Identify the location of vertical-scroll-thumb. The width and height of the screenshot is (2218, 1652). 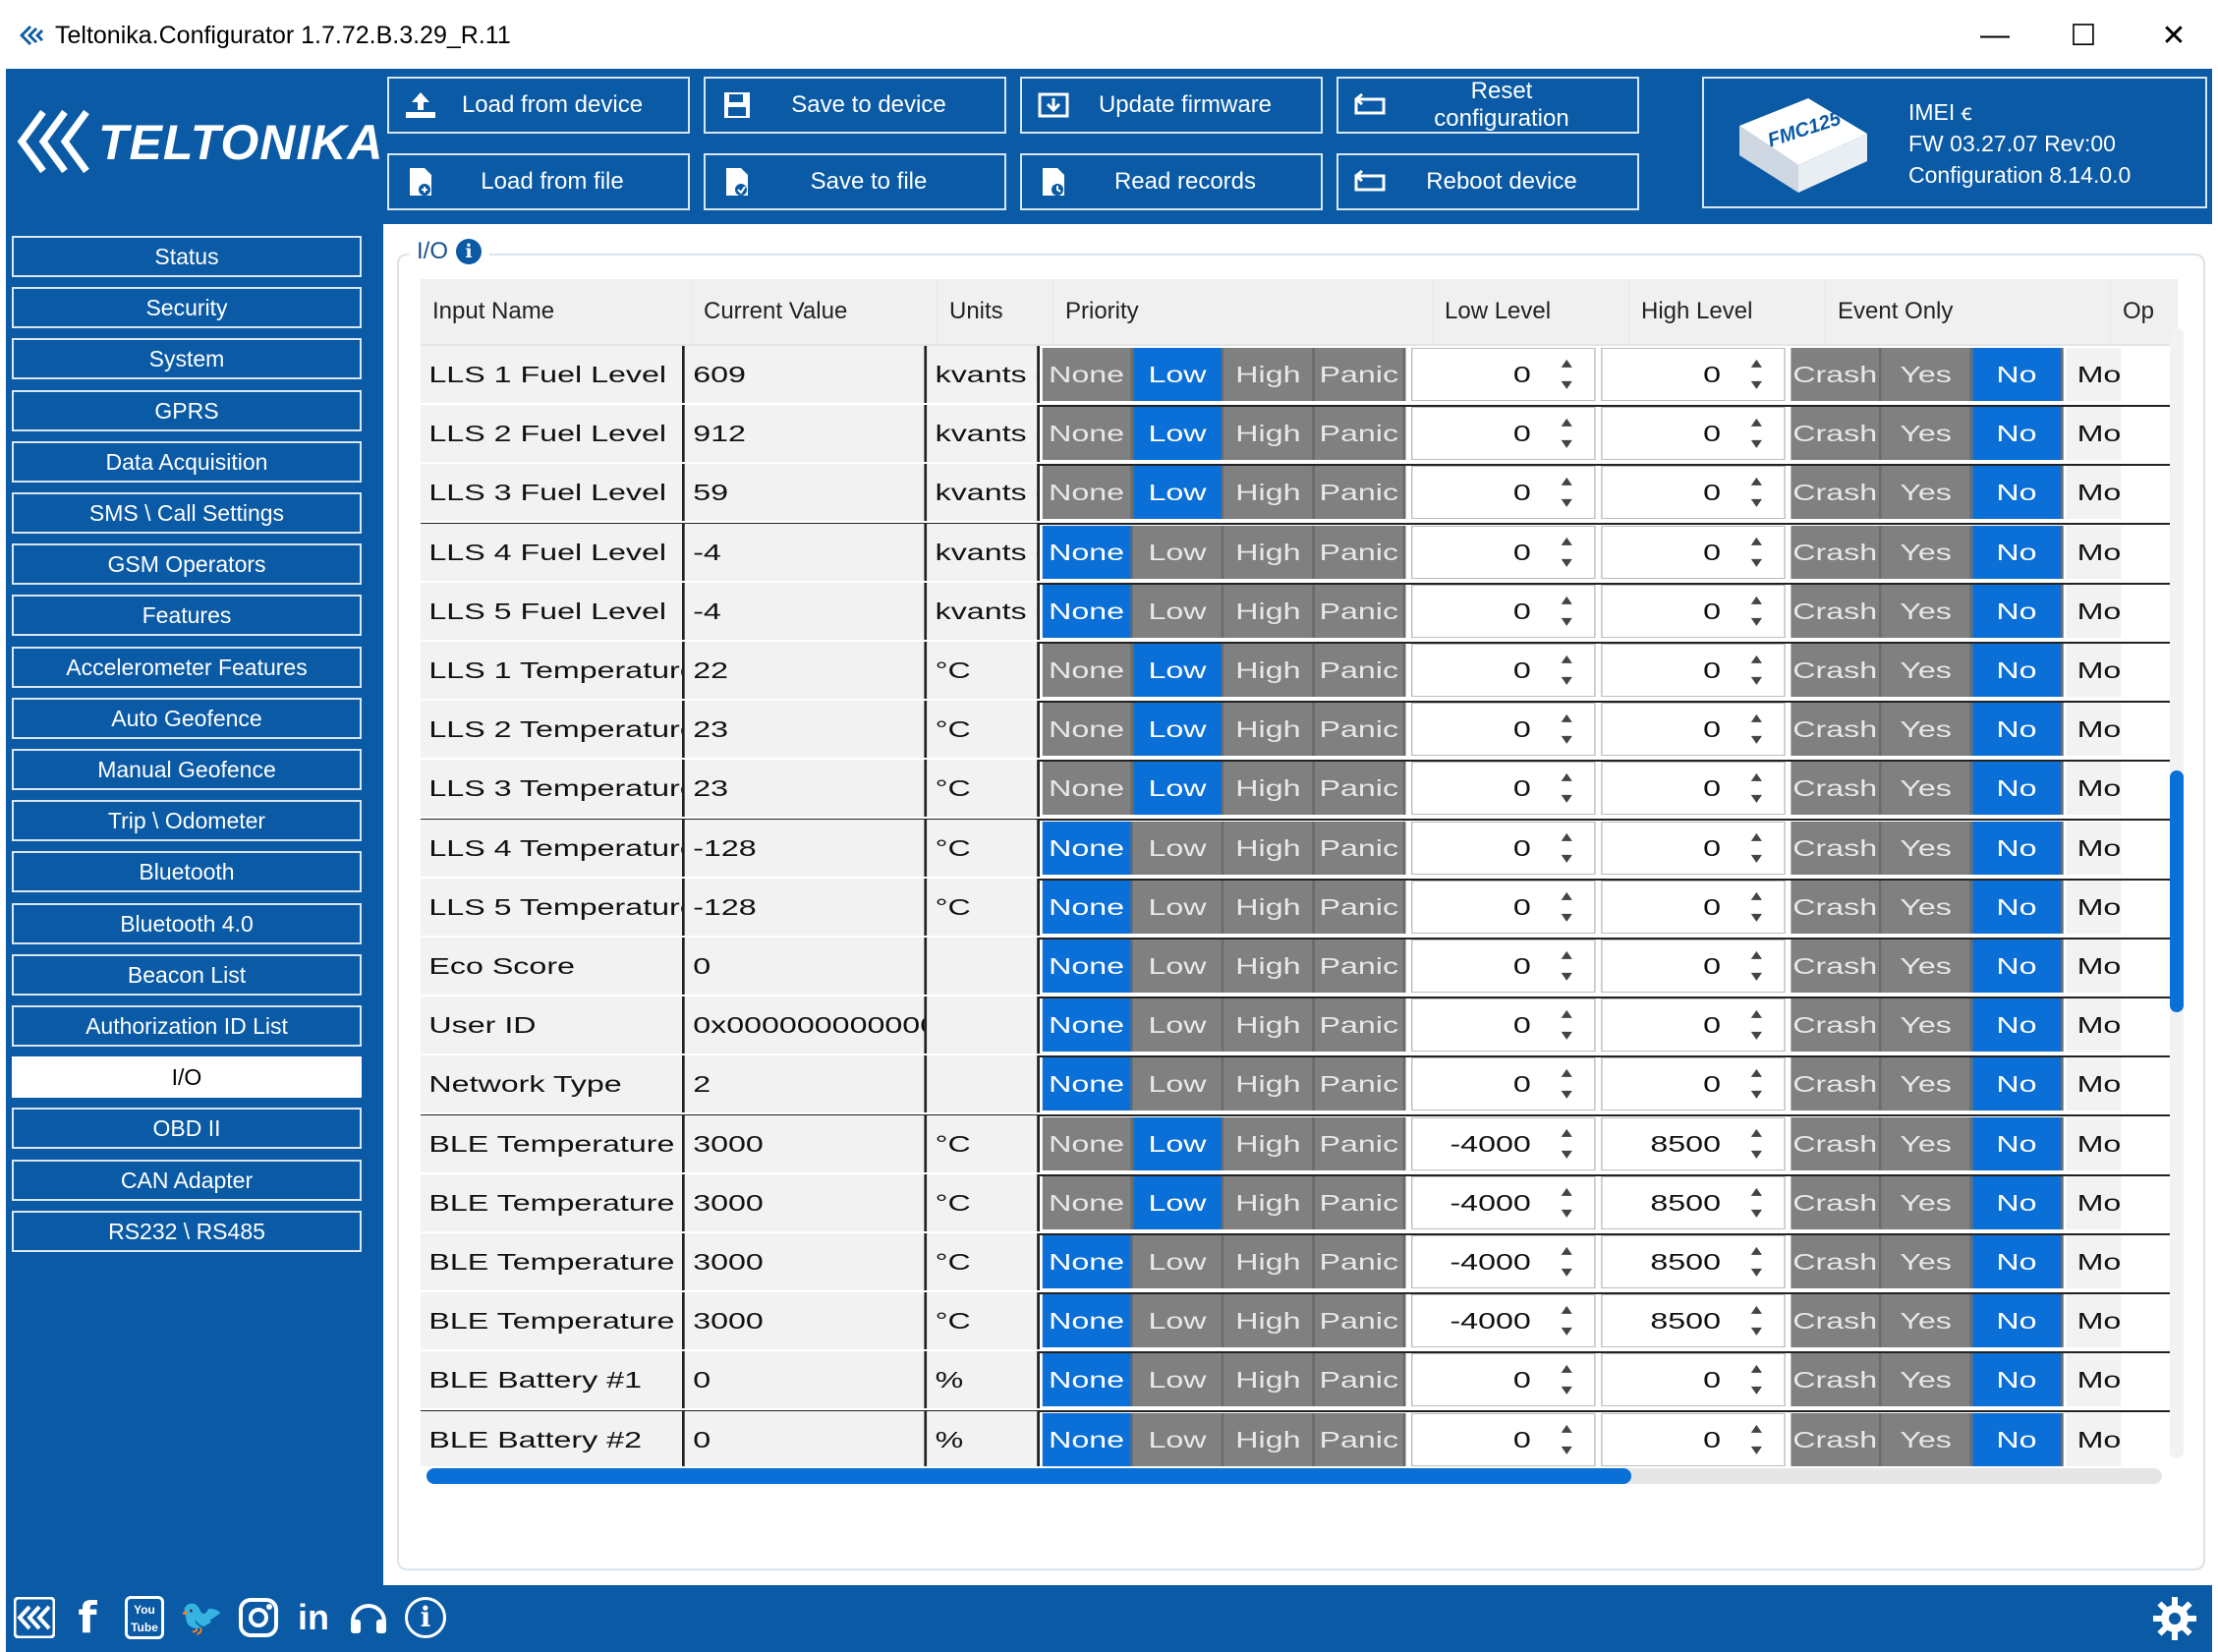
(2177, 891).